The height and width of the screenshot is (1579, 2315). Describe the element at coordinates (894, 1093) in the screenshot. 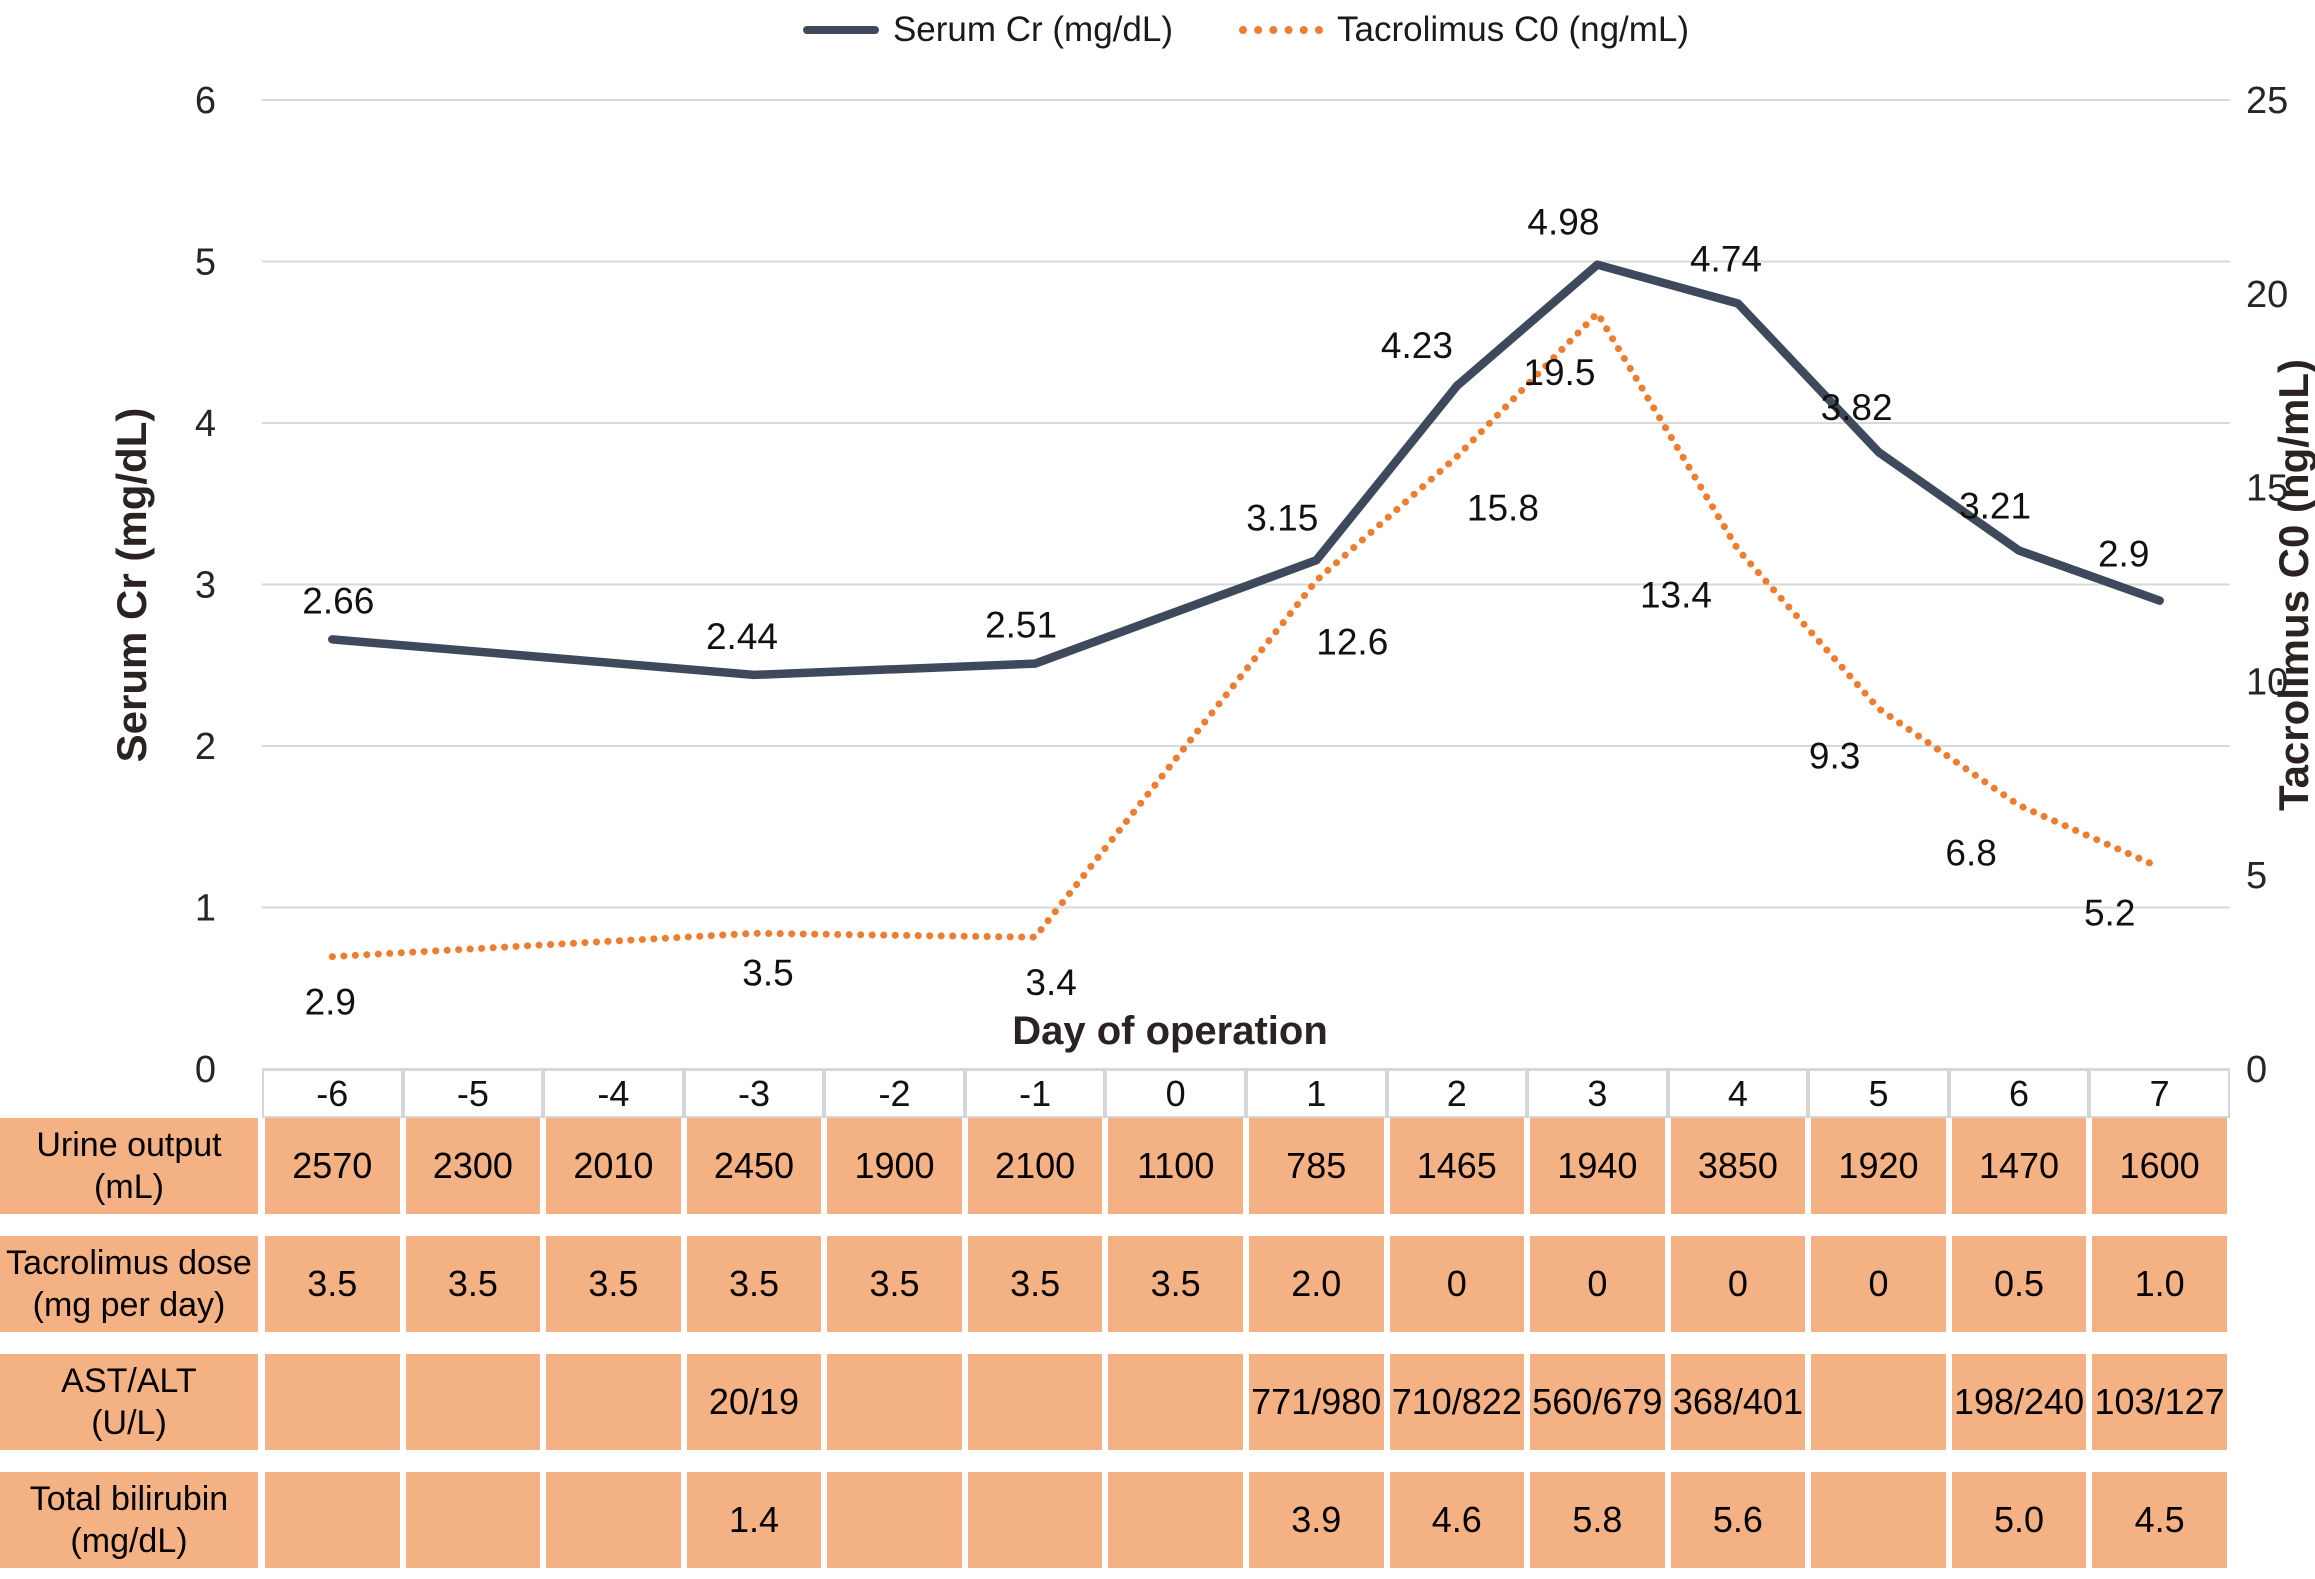

I see `day-header-cell: -2` at that location.